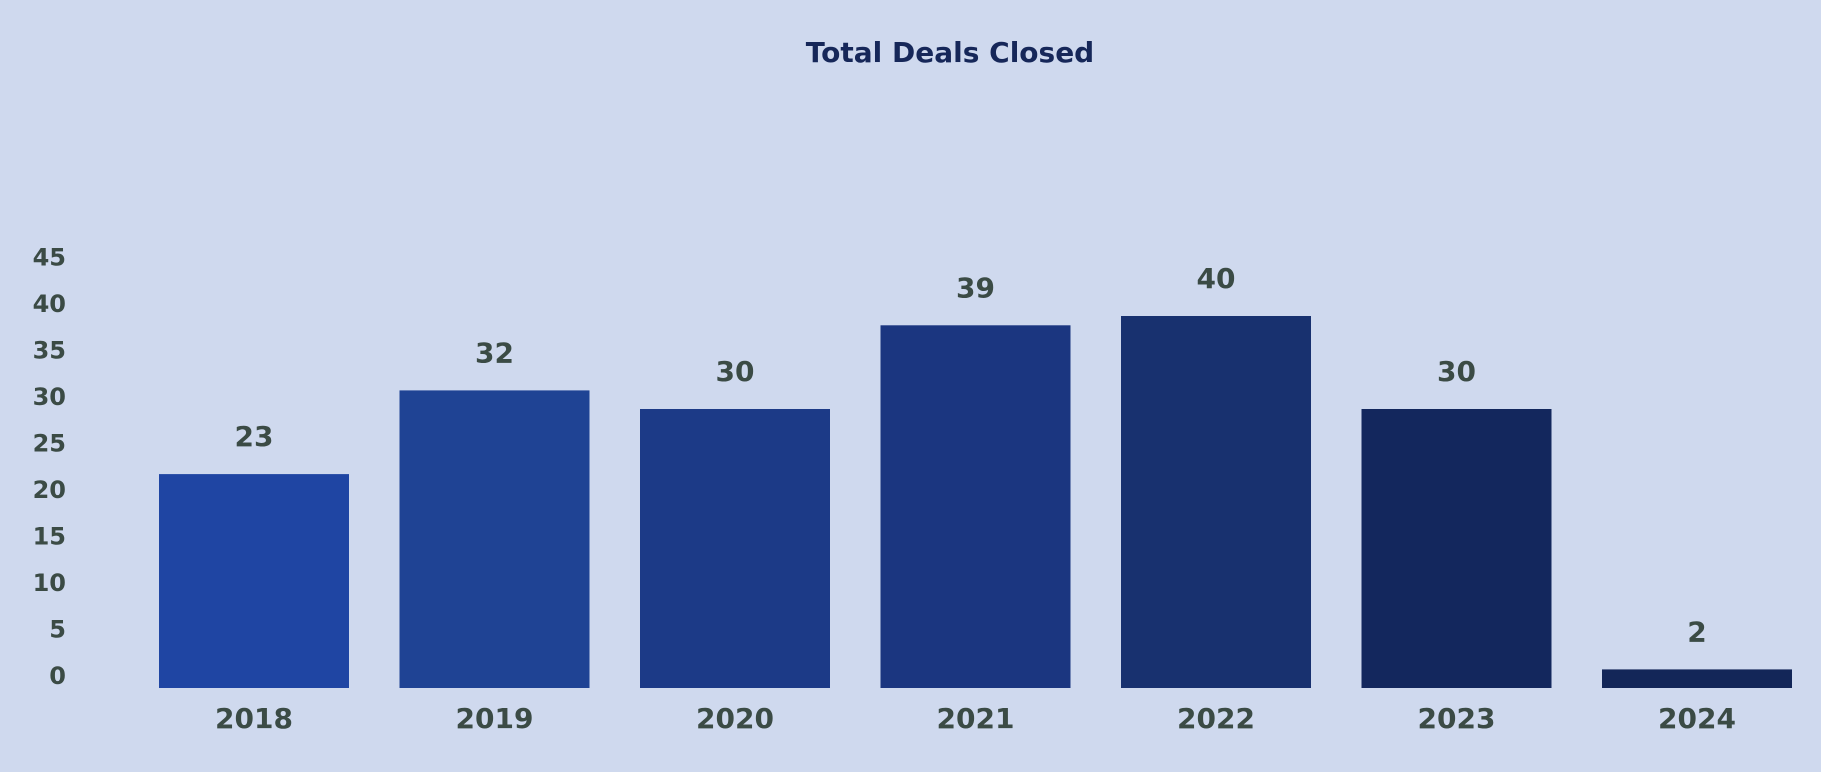  Describe the element at coordinates (975, 506) in the screenshot. I see `bar-2021` at that location.